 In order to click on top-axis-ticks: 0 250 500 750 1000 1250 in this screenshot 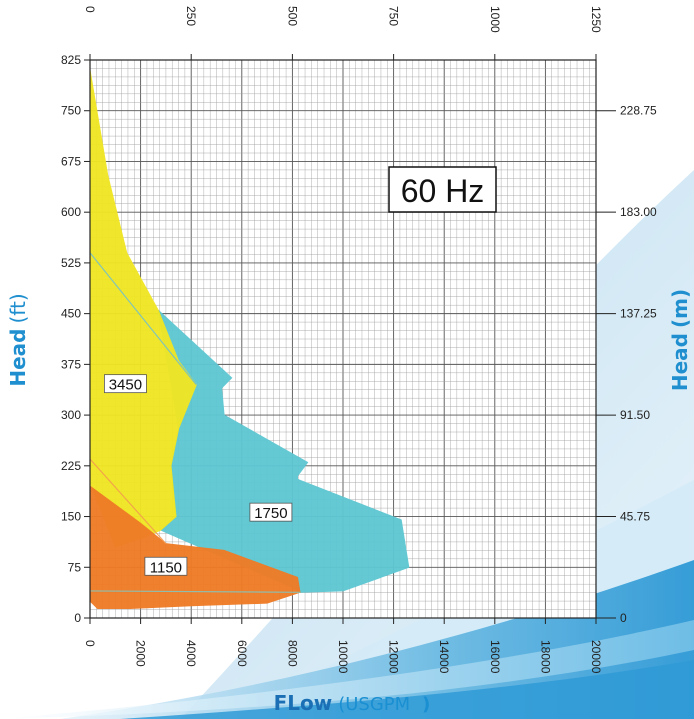, I will do `click(343, 33)`.